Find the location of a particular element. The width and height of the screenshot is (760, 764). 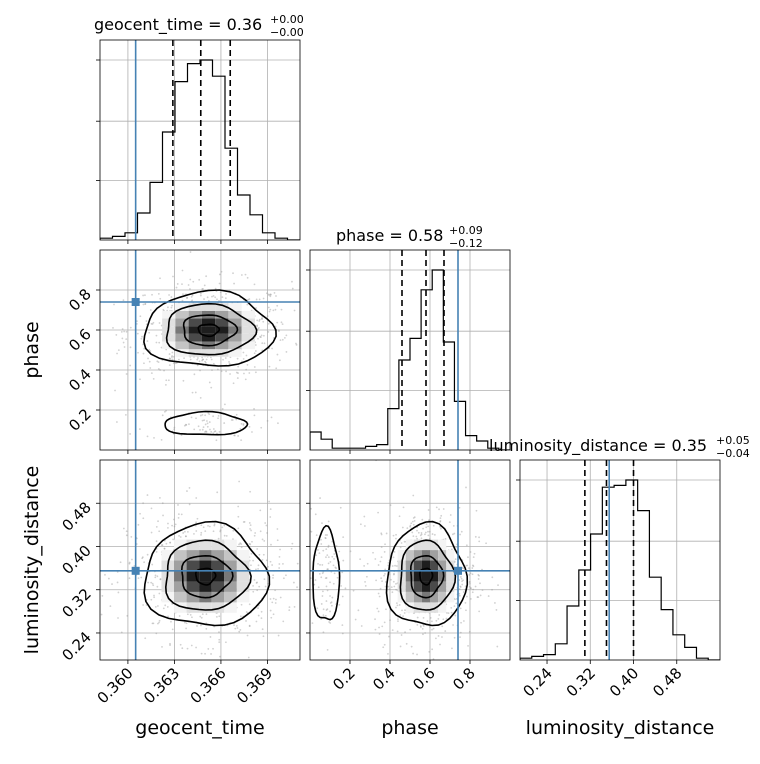

x-tick-label: 0.366 is located at coordinates (208, 685).